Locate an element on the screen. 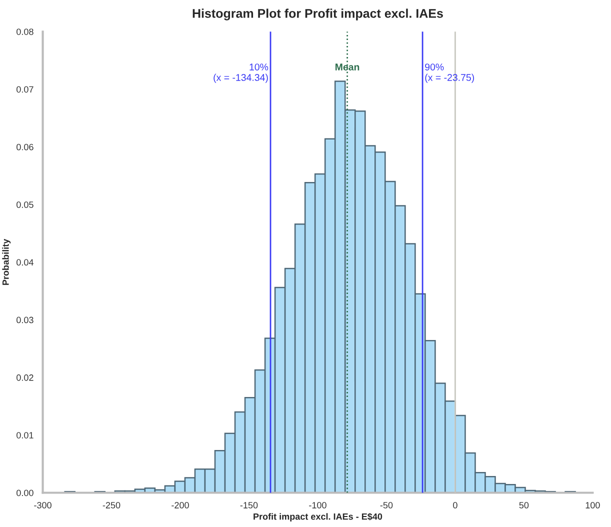 The height and width of the screenshot is (527, 611). y-tick-label: 0.04 is located at coordinates (25, 262).